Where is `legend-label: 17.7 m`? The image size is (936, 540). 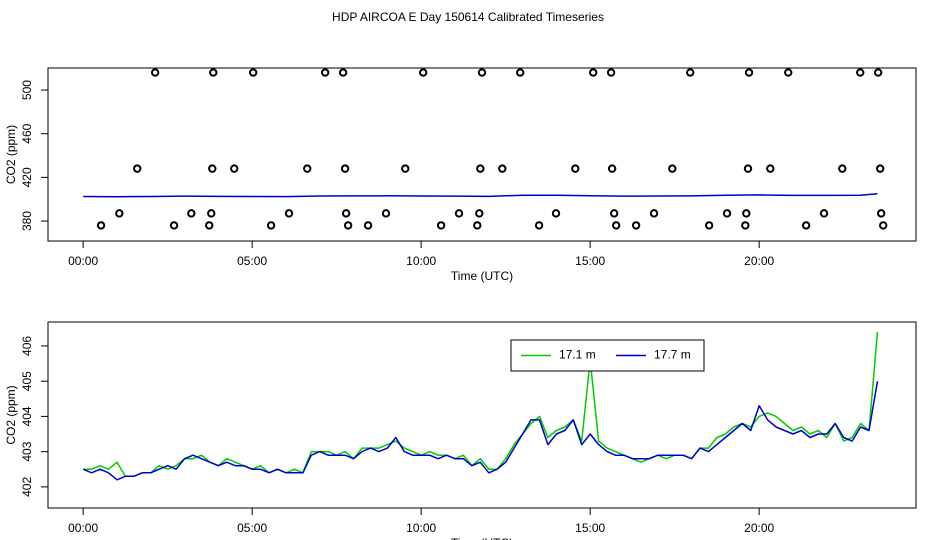 legend-label: 17.7 m is located at coordinates (672, 355).